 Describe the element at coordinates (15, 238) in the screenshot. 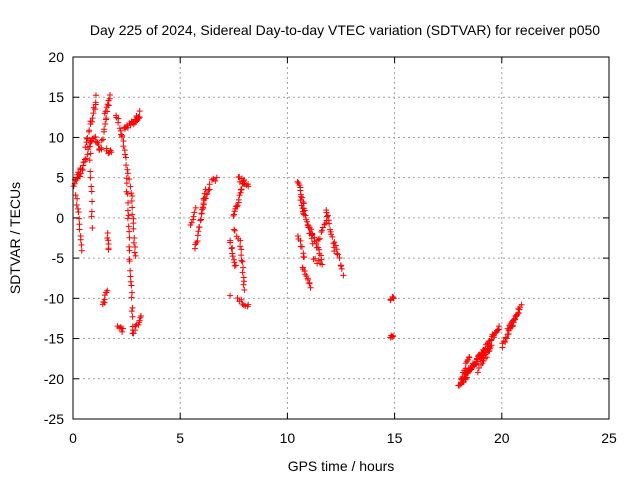

I see `y-axis-label: SDTVAR / TECUs` at that location.